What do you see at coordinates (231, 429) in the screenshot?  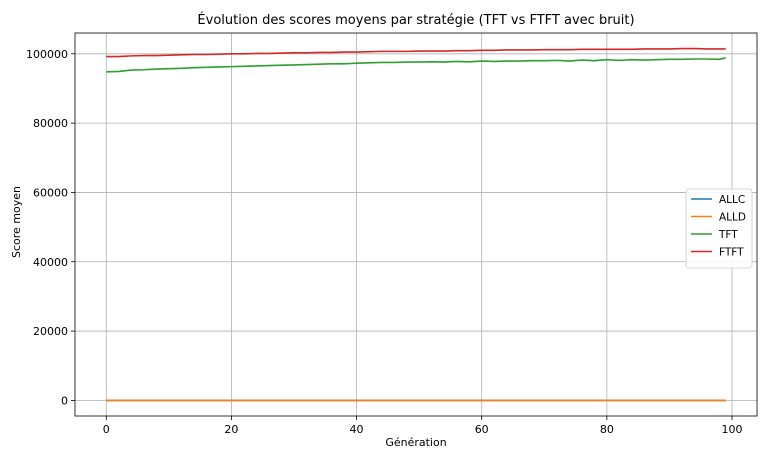 I see `x-tick-label: 20` at bounding box center [231, 429].